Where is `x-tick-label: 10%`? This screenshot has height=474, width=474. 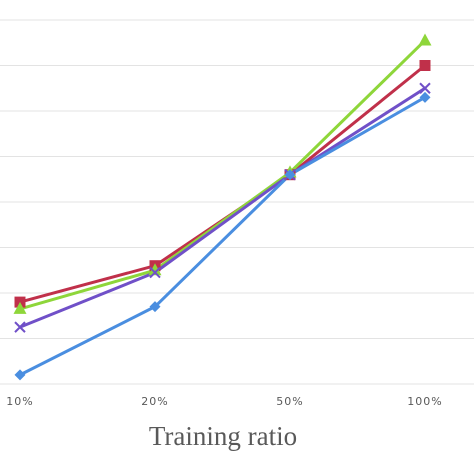
x-tick-label: 10% is located at coordinates (19, 401).